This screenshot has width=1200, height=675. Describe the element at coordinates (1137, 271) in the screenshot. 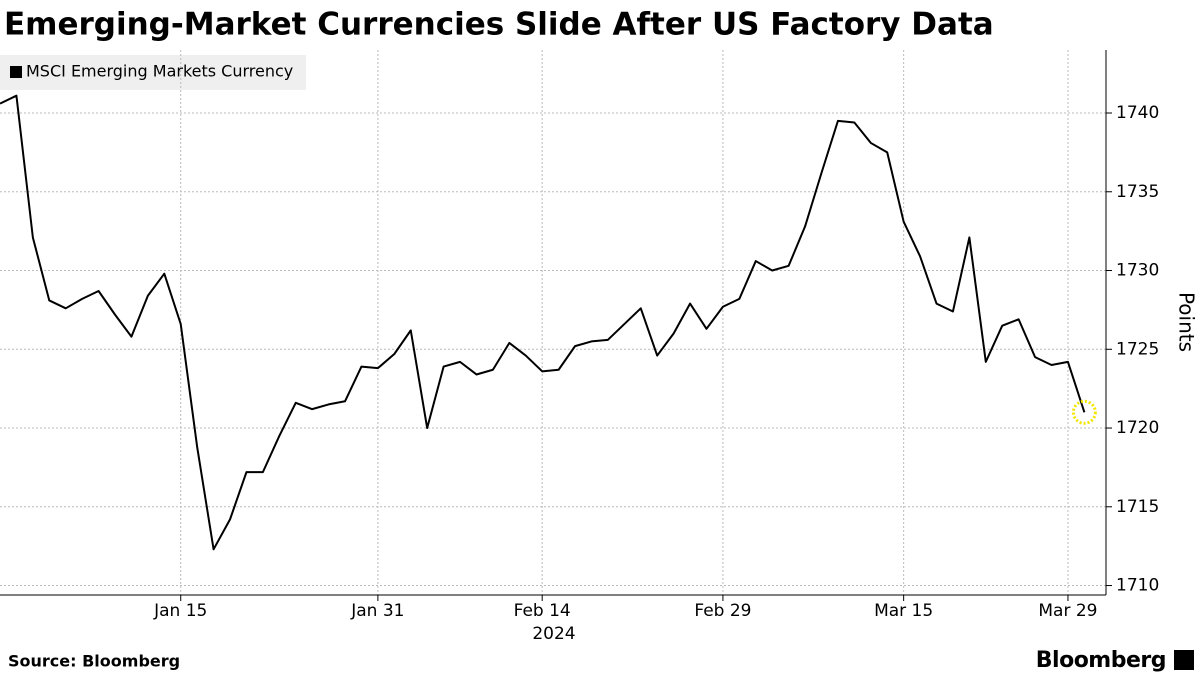

I see `y-tick-label: 1730` at that location.